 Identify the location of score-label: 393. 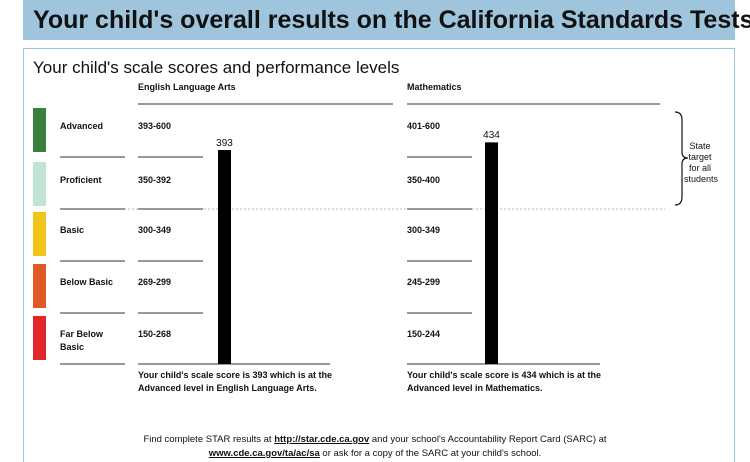
(224, 143).